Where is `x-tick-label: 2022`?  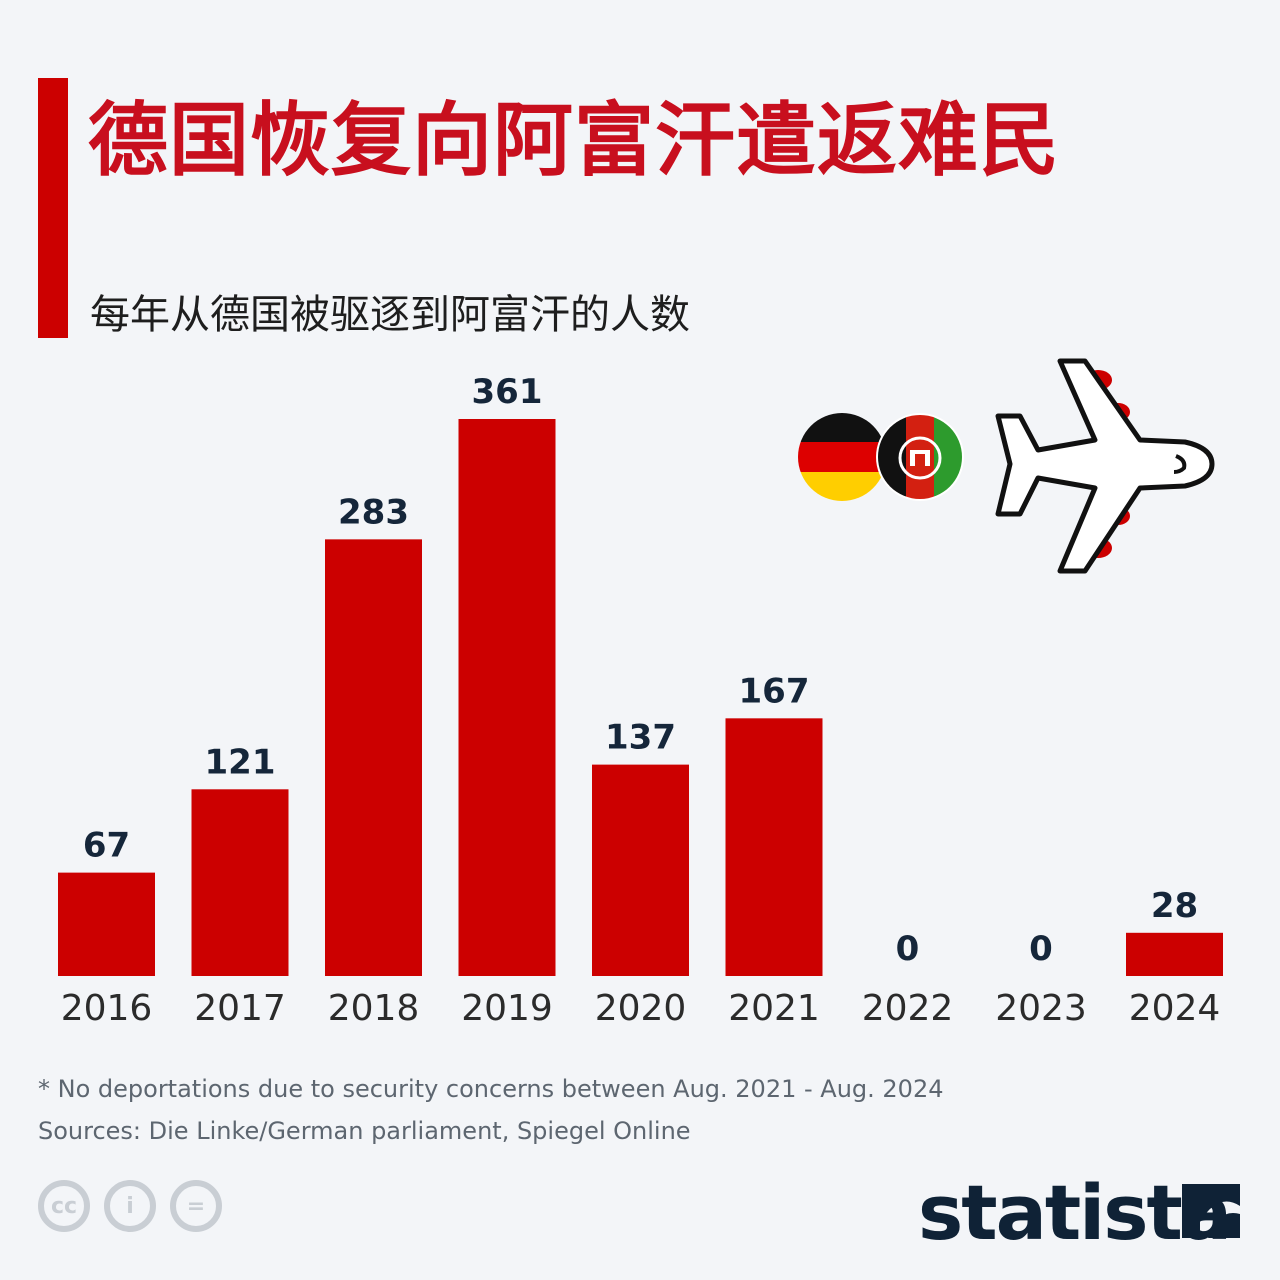 x-tick-label: 2022 is located at coordinates (908, 1008).